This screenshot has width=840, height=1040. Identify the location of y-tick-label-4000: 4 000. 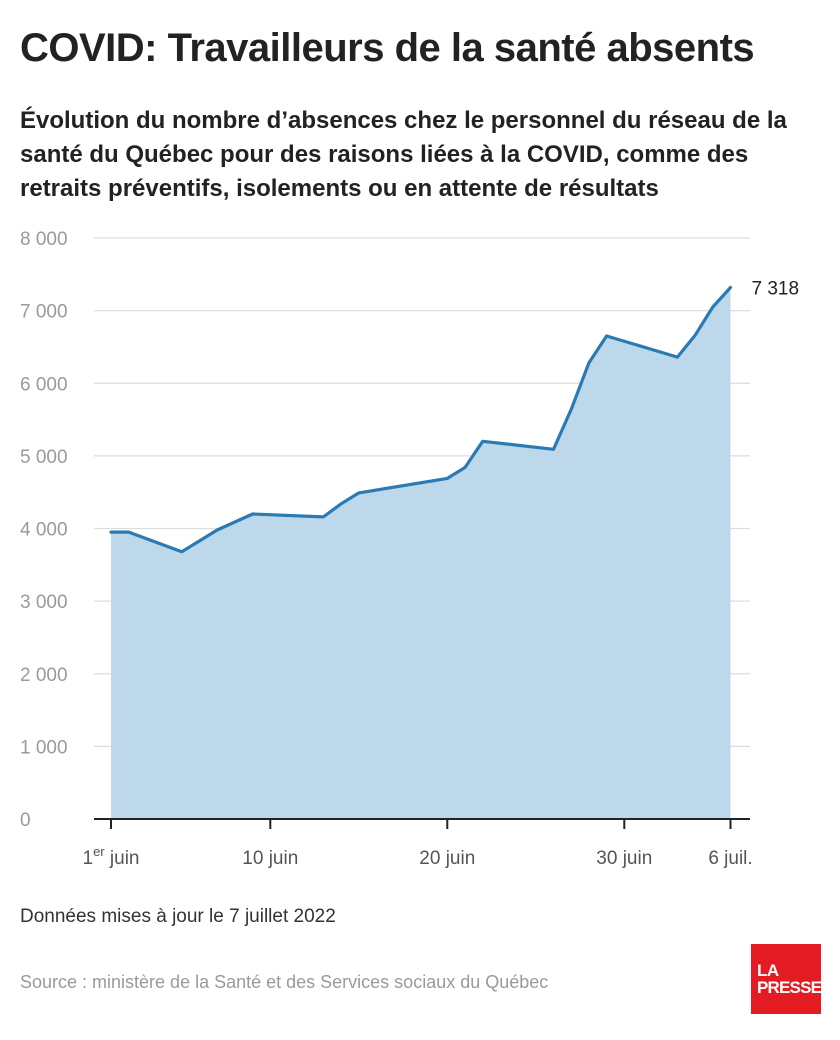
(44, 530).